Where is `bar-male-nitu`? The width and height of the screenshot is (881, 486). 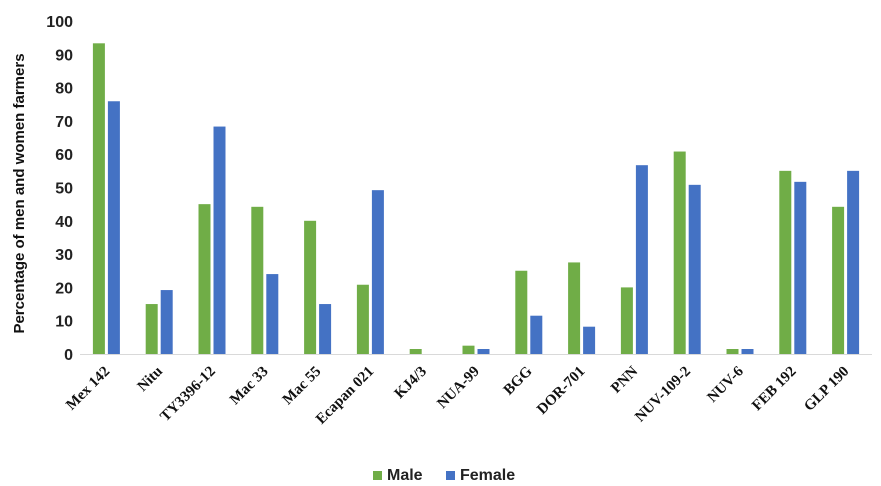 bar-male-nitu is located at coordinates (151, 329).